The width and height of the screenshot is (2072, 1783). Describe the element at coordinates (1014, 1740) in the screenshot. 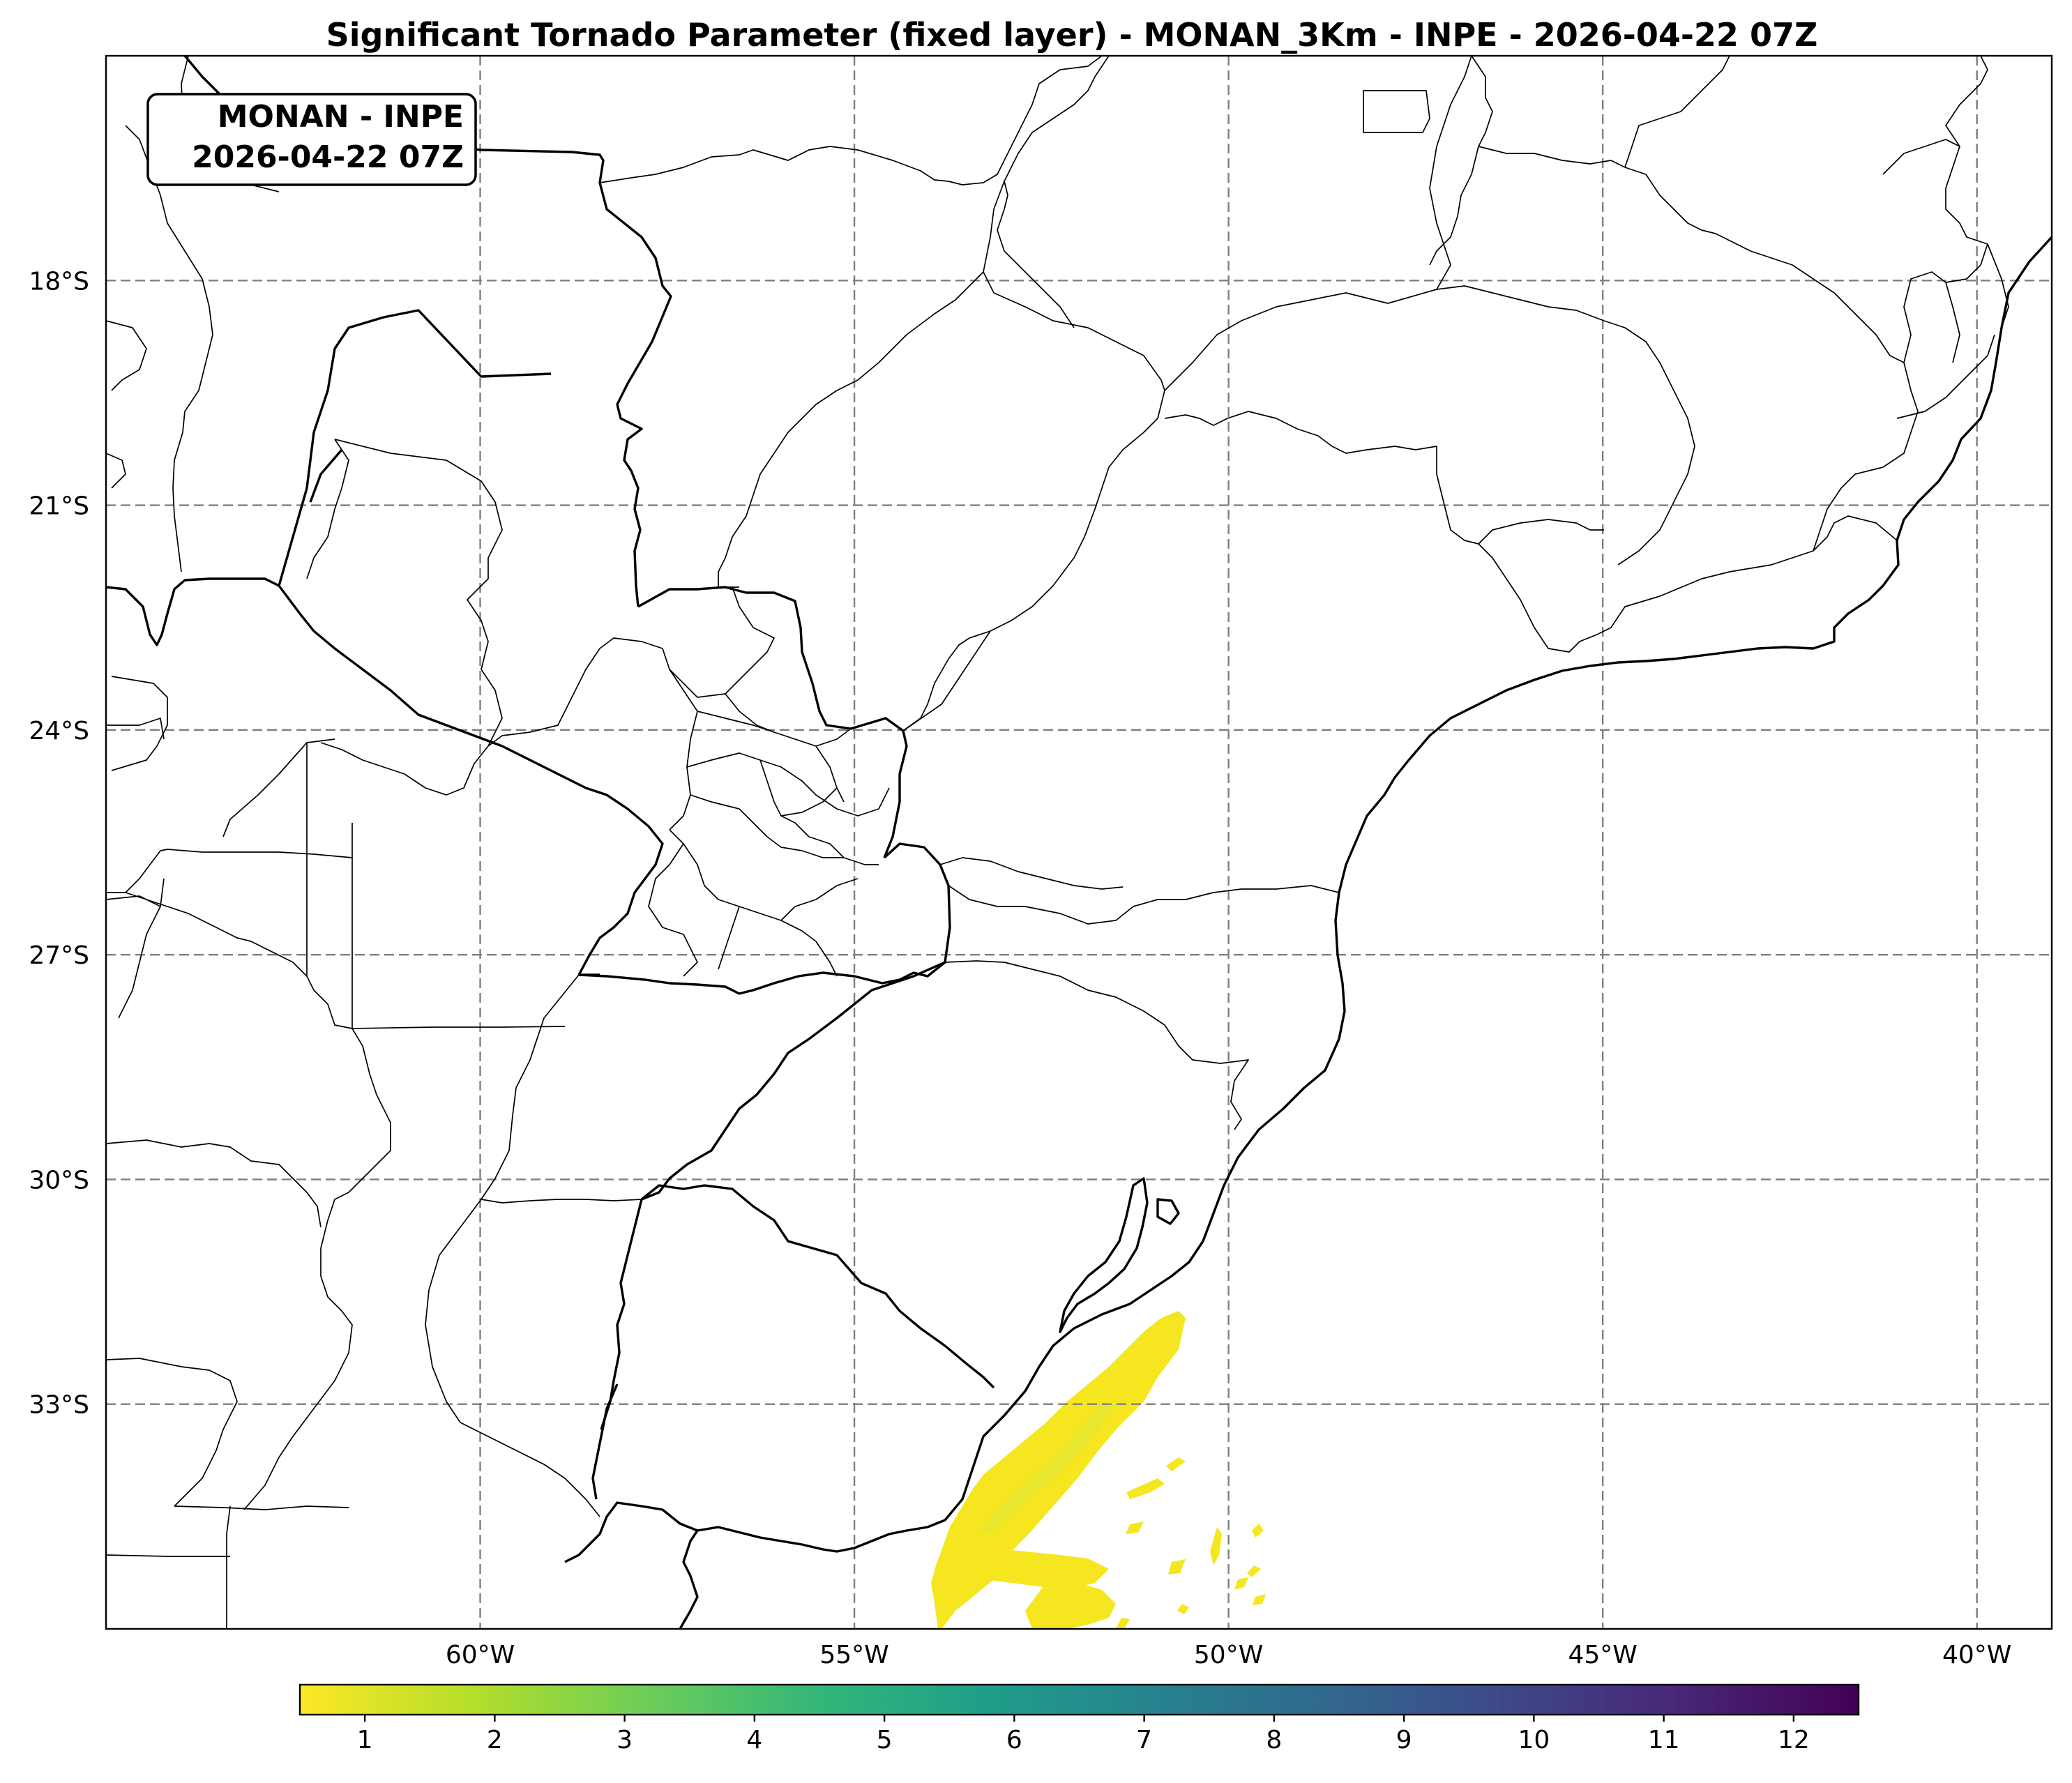

I see `colorbar-tick-label: 6` at that location.